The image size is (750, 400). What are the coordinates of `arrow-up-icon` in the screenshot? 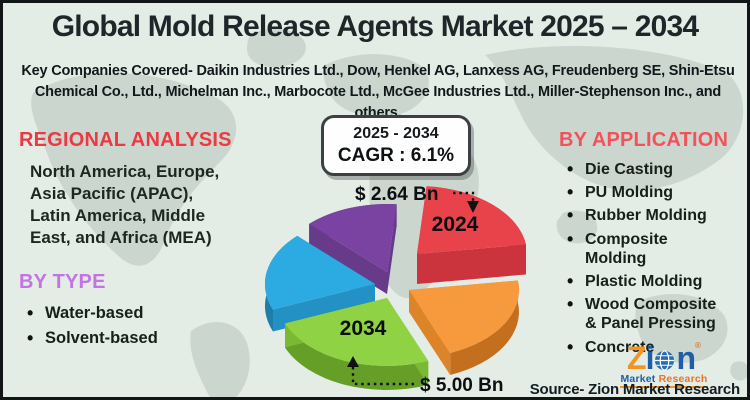 It's located at (353, 361).